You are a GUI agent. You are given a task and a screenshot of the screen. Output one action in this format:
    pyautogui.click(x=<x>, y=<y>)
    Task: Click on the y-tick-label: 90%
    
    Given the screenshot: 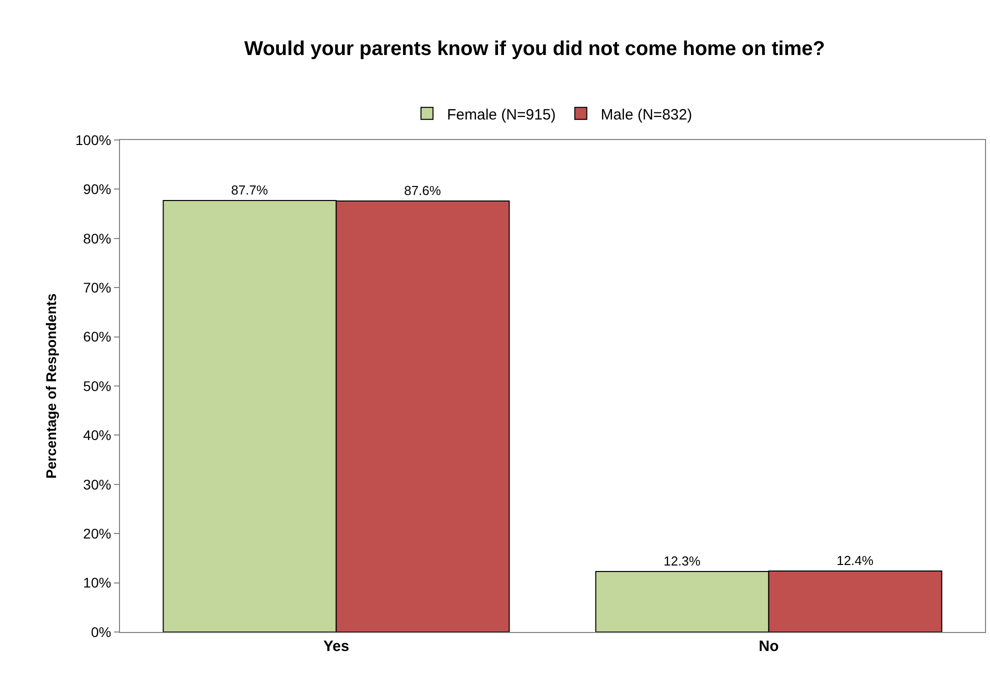 What is the action you would take?
    pyautogui.click(x=97, y=189)
    